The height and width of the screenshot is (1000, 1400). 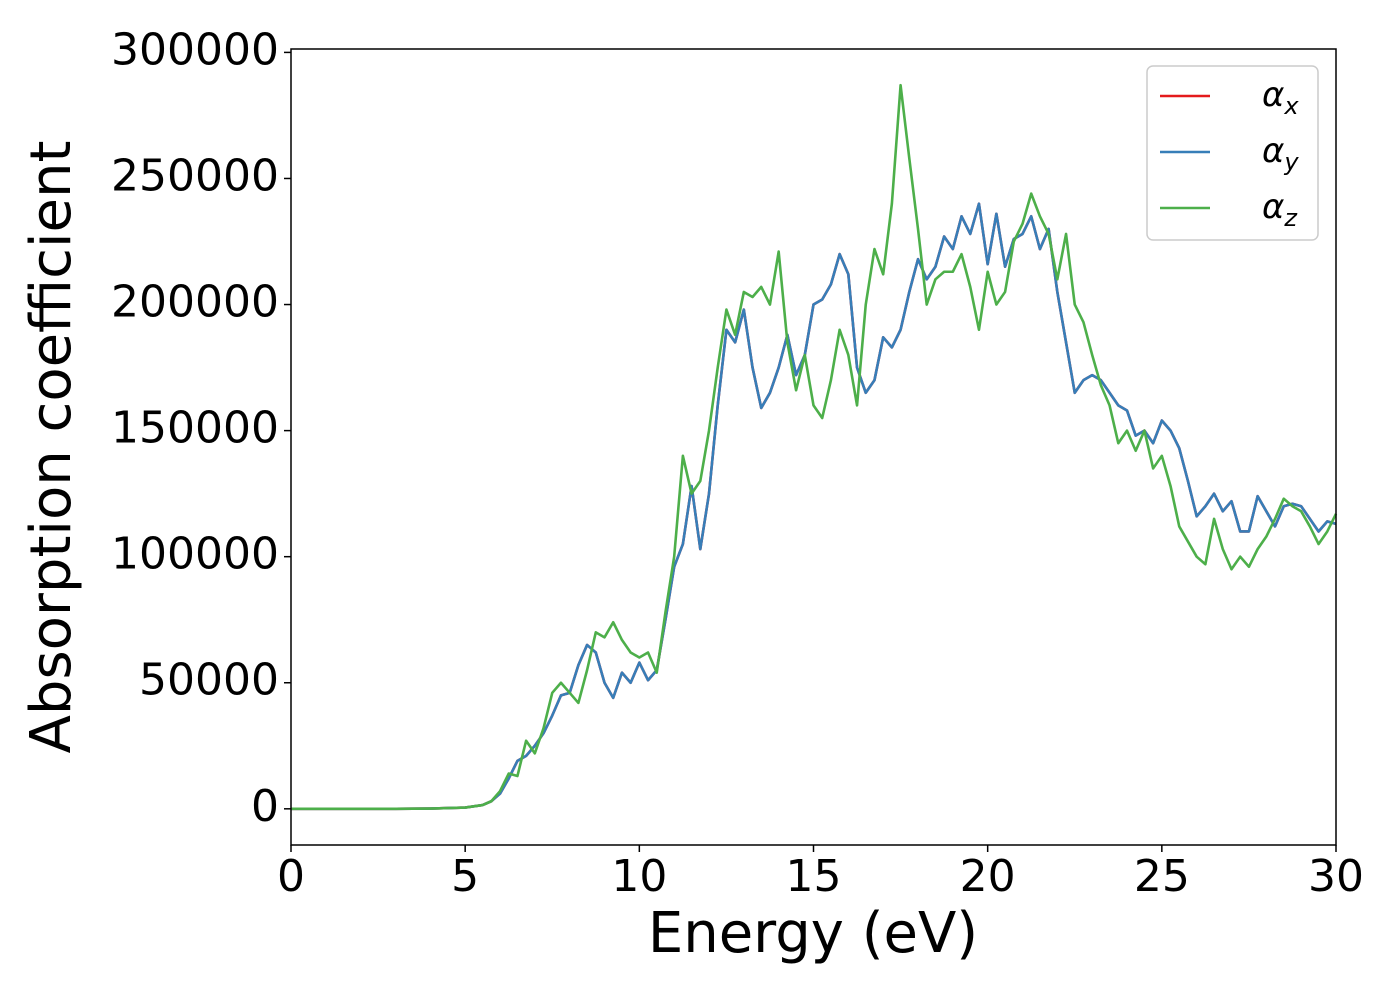 I want to click on y-tick-label: 100000, so click(x=195, y=554).